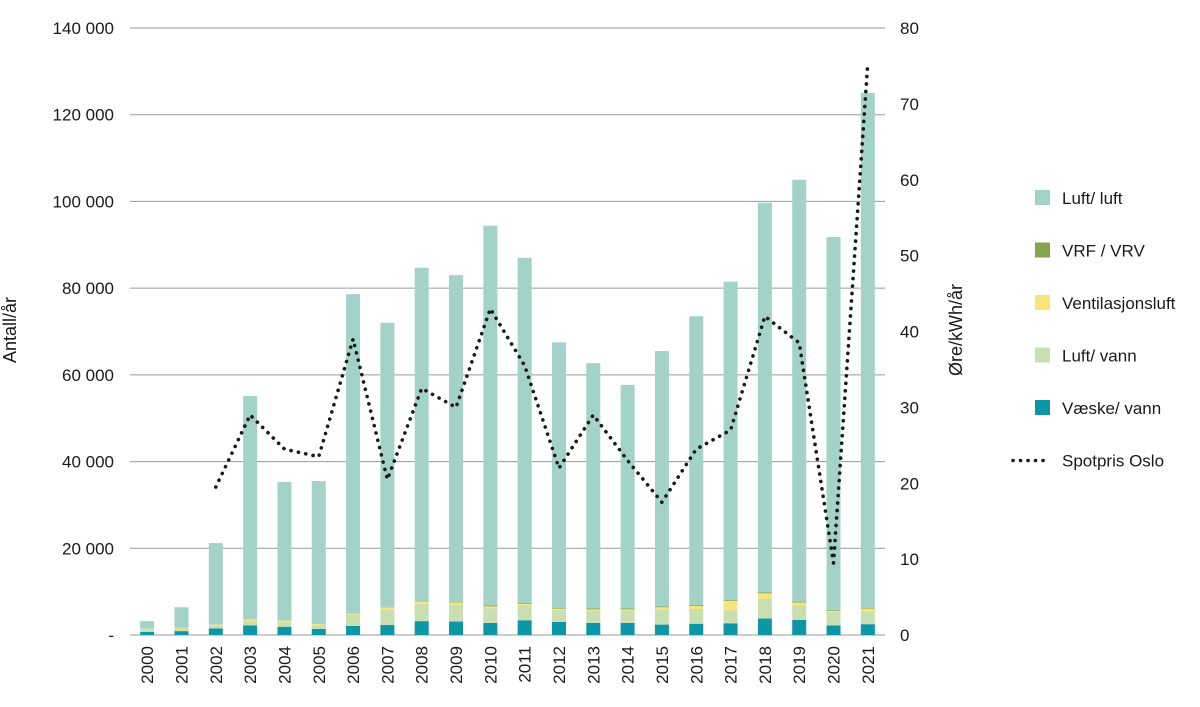 The height and width of the screenshot is (707, 1200). Describe the element at coordinates (904, 635) in the screenshot. I see `right-tick-label: 0` at that location.